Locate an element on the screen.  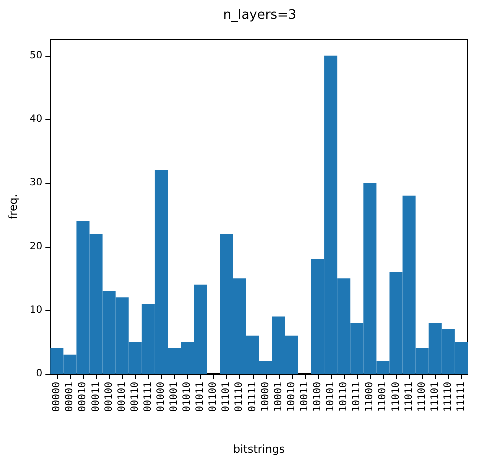
x-tick-label: 01000 is located at coordinates (161, 397).